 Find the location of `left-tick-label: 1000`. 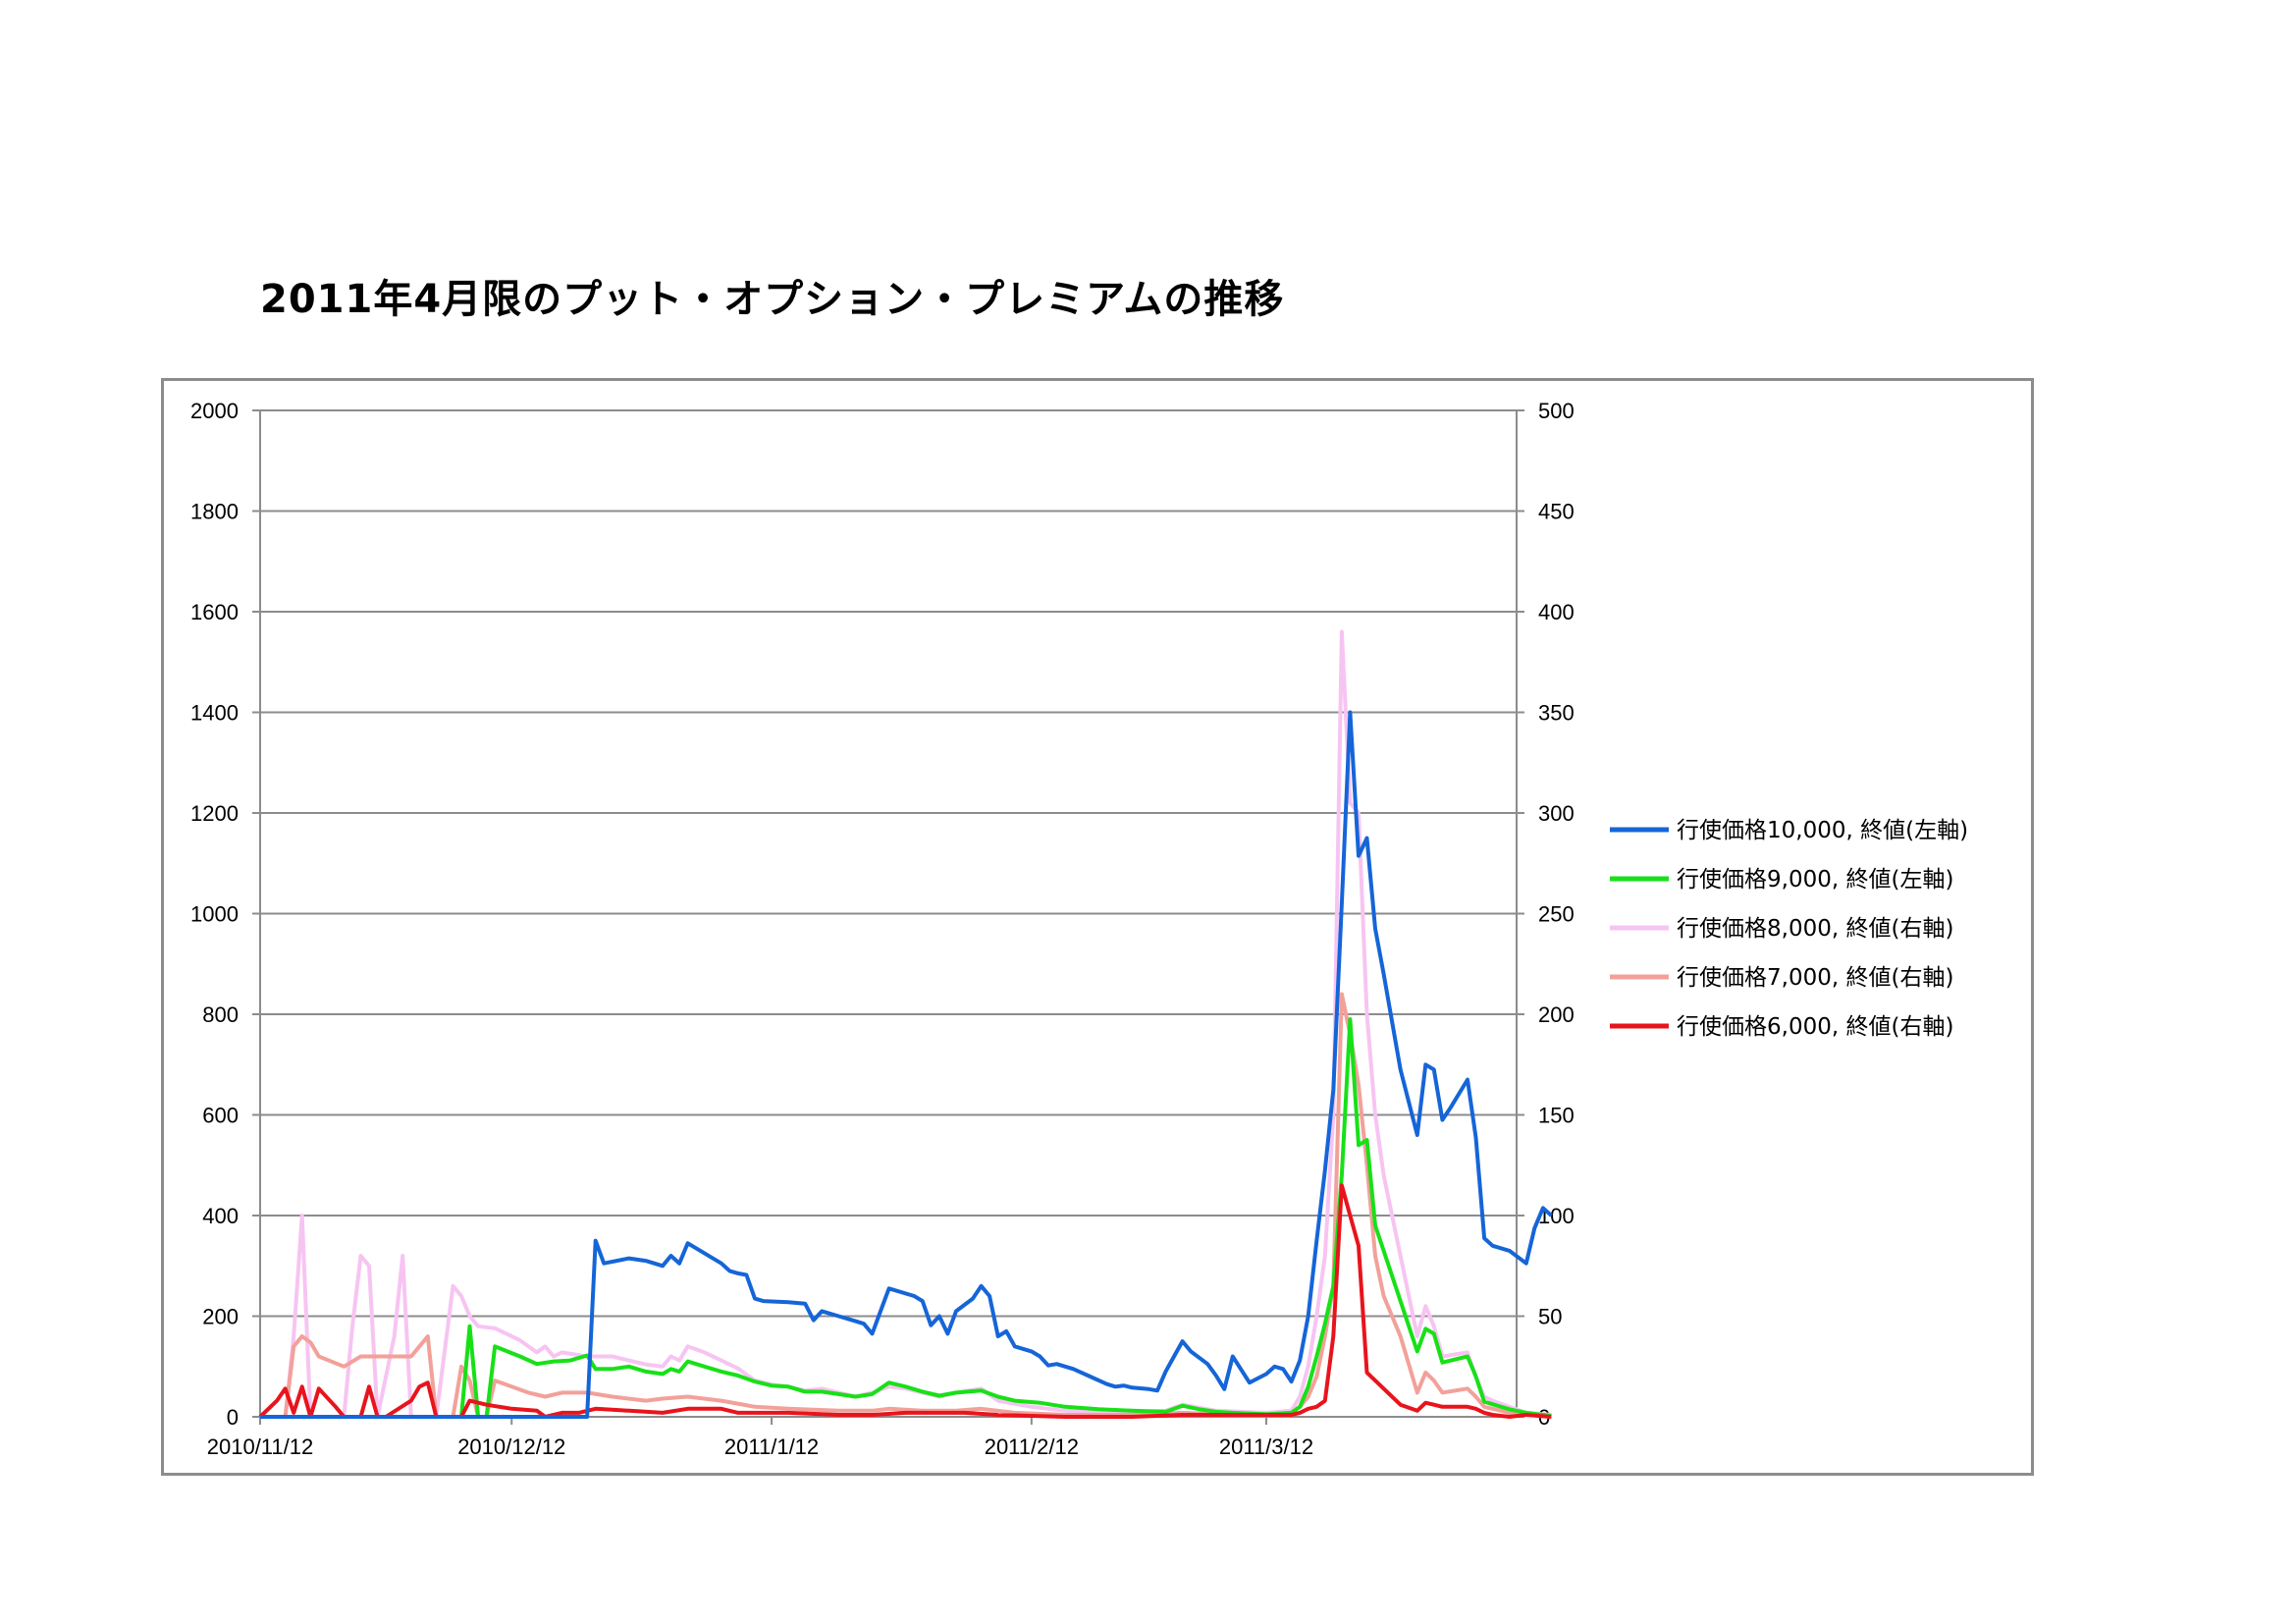

left-tick-label: 1000 is located at coordinates (215, 914).